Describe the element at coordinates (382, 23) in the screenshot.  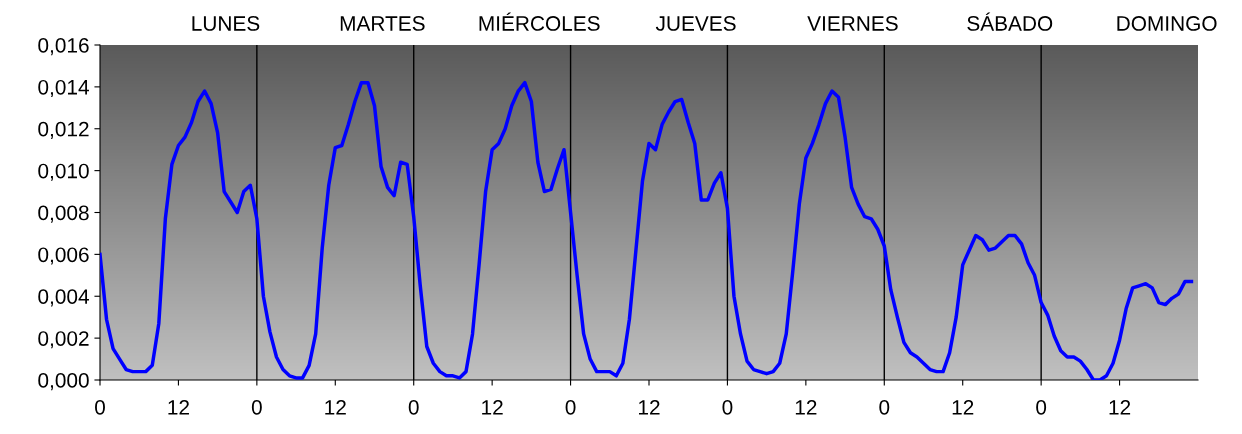
I see `text: MARTES` at that location.